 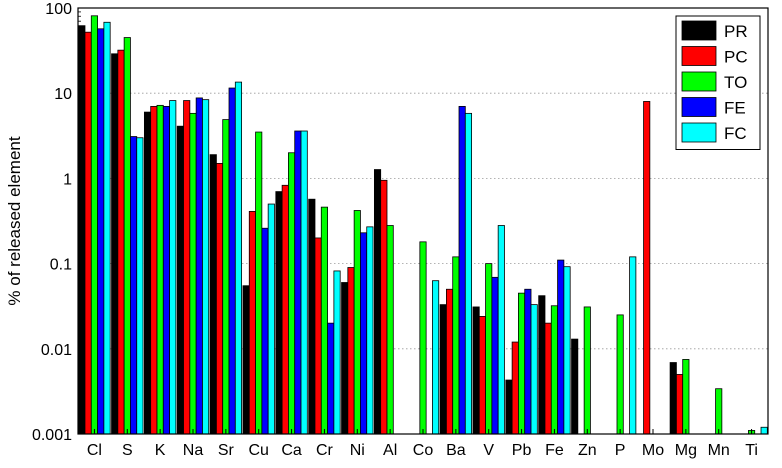 I want to click on bar-fe-ca, so click(x=298, y=282).